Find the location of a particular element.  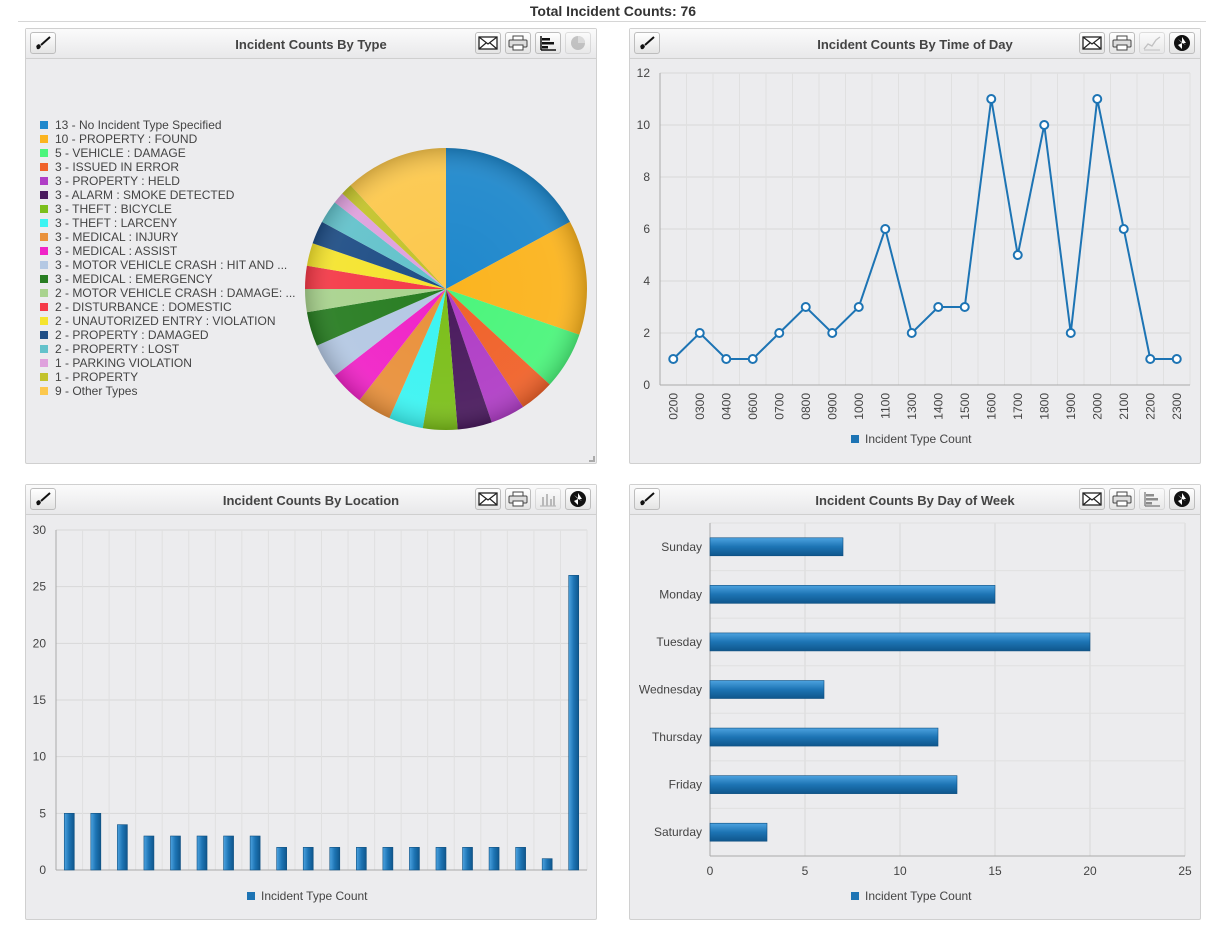

legend-item: 3 - MEDICAL : INJURY is located at coordinates (168, 237).